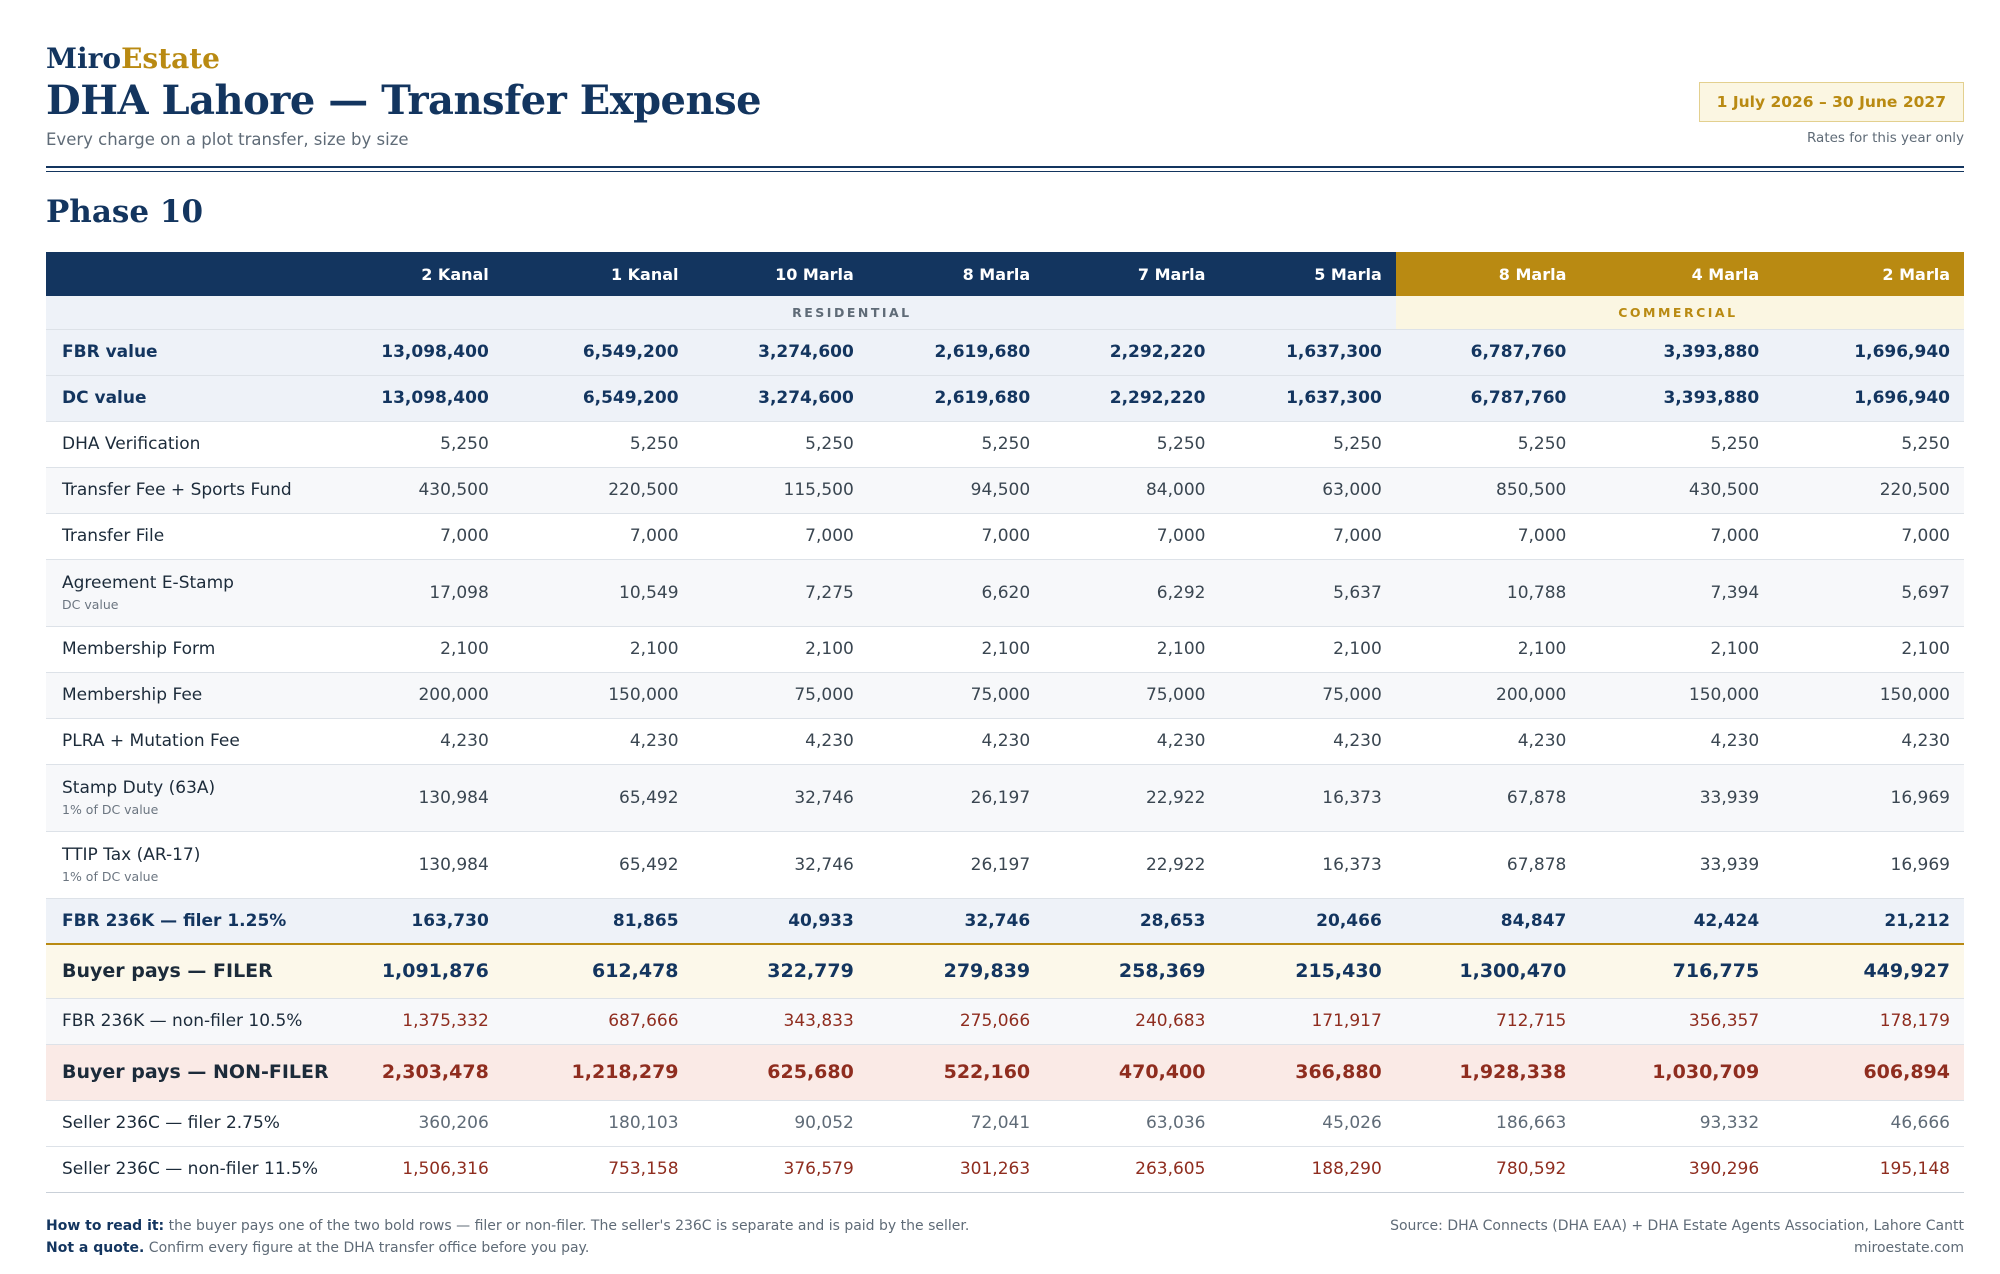 This screenshot has width=2000, height=1274. What do you see at coordinates (956, 1021) in the screenshot?
I see `table-cell: 275,066` at bounding box center [956, 1021].